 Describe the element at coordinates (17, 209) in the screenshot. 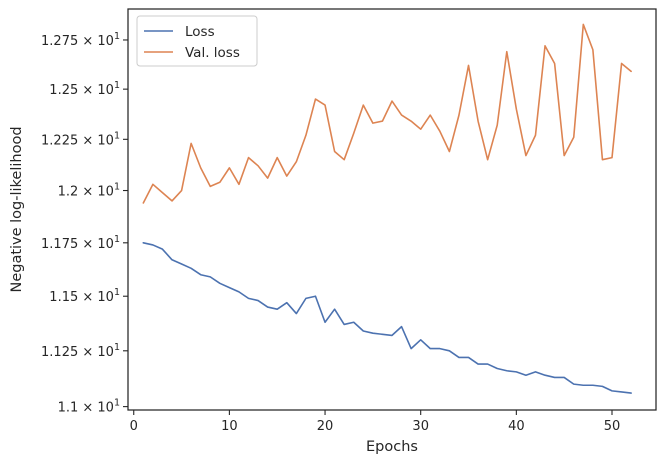

I see `y-axis-label: Negative log-likelihood` at that location.